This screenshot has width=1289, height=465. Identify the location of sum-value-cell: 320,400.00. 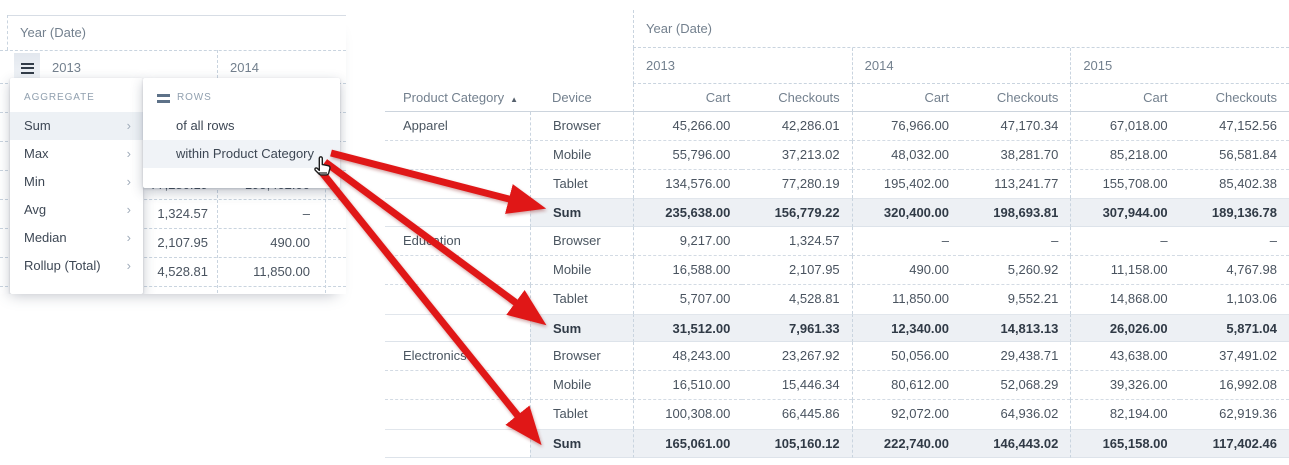
(906, 213).